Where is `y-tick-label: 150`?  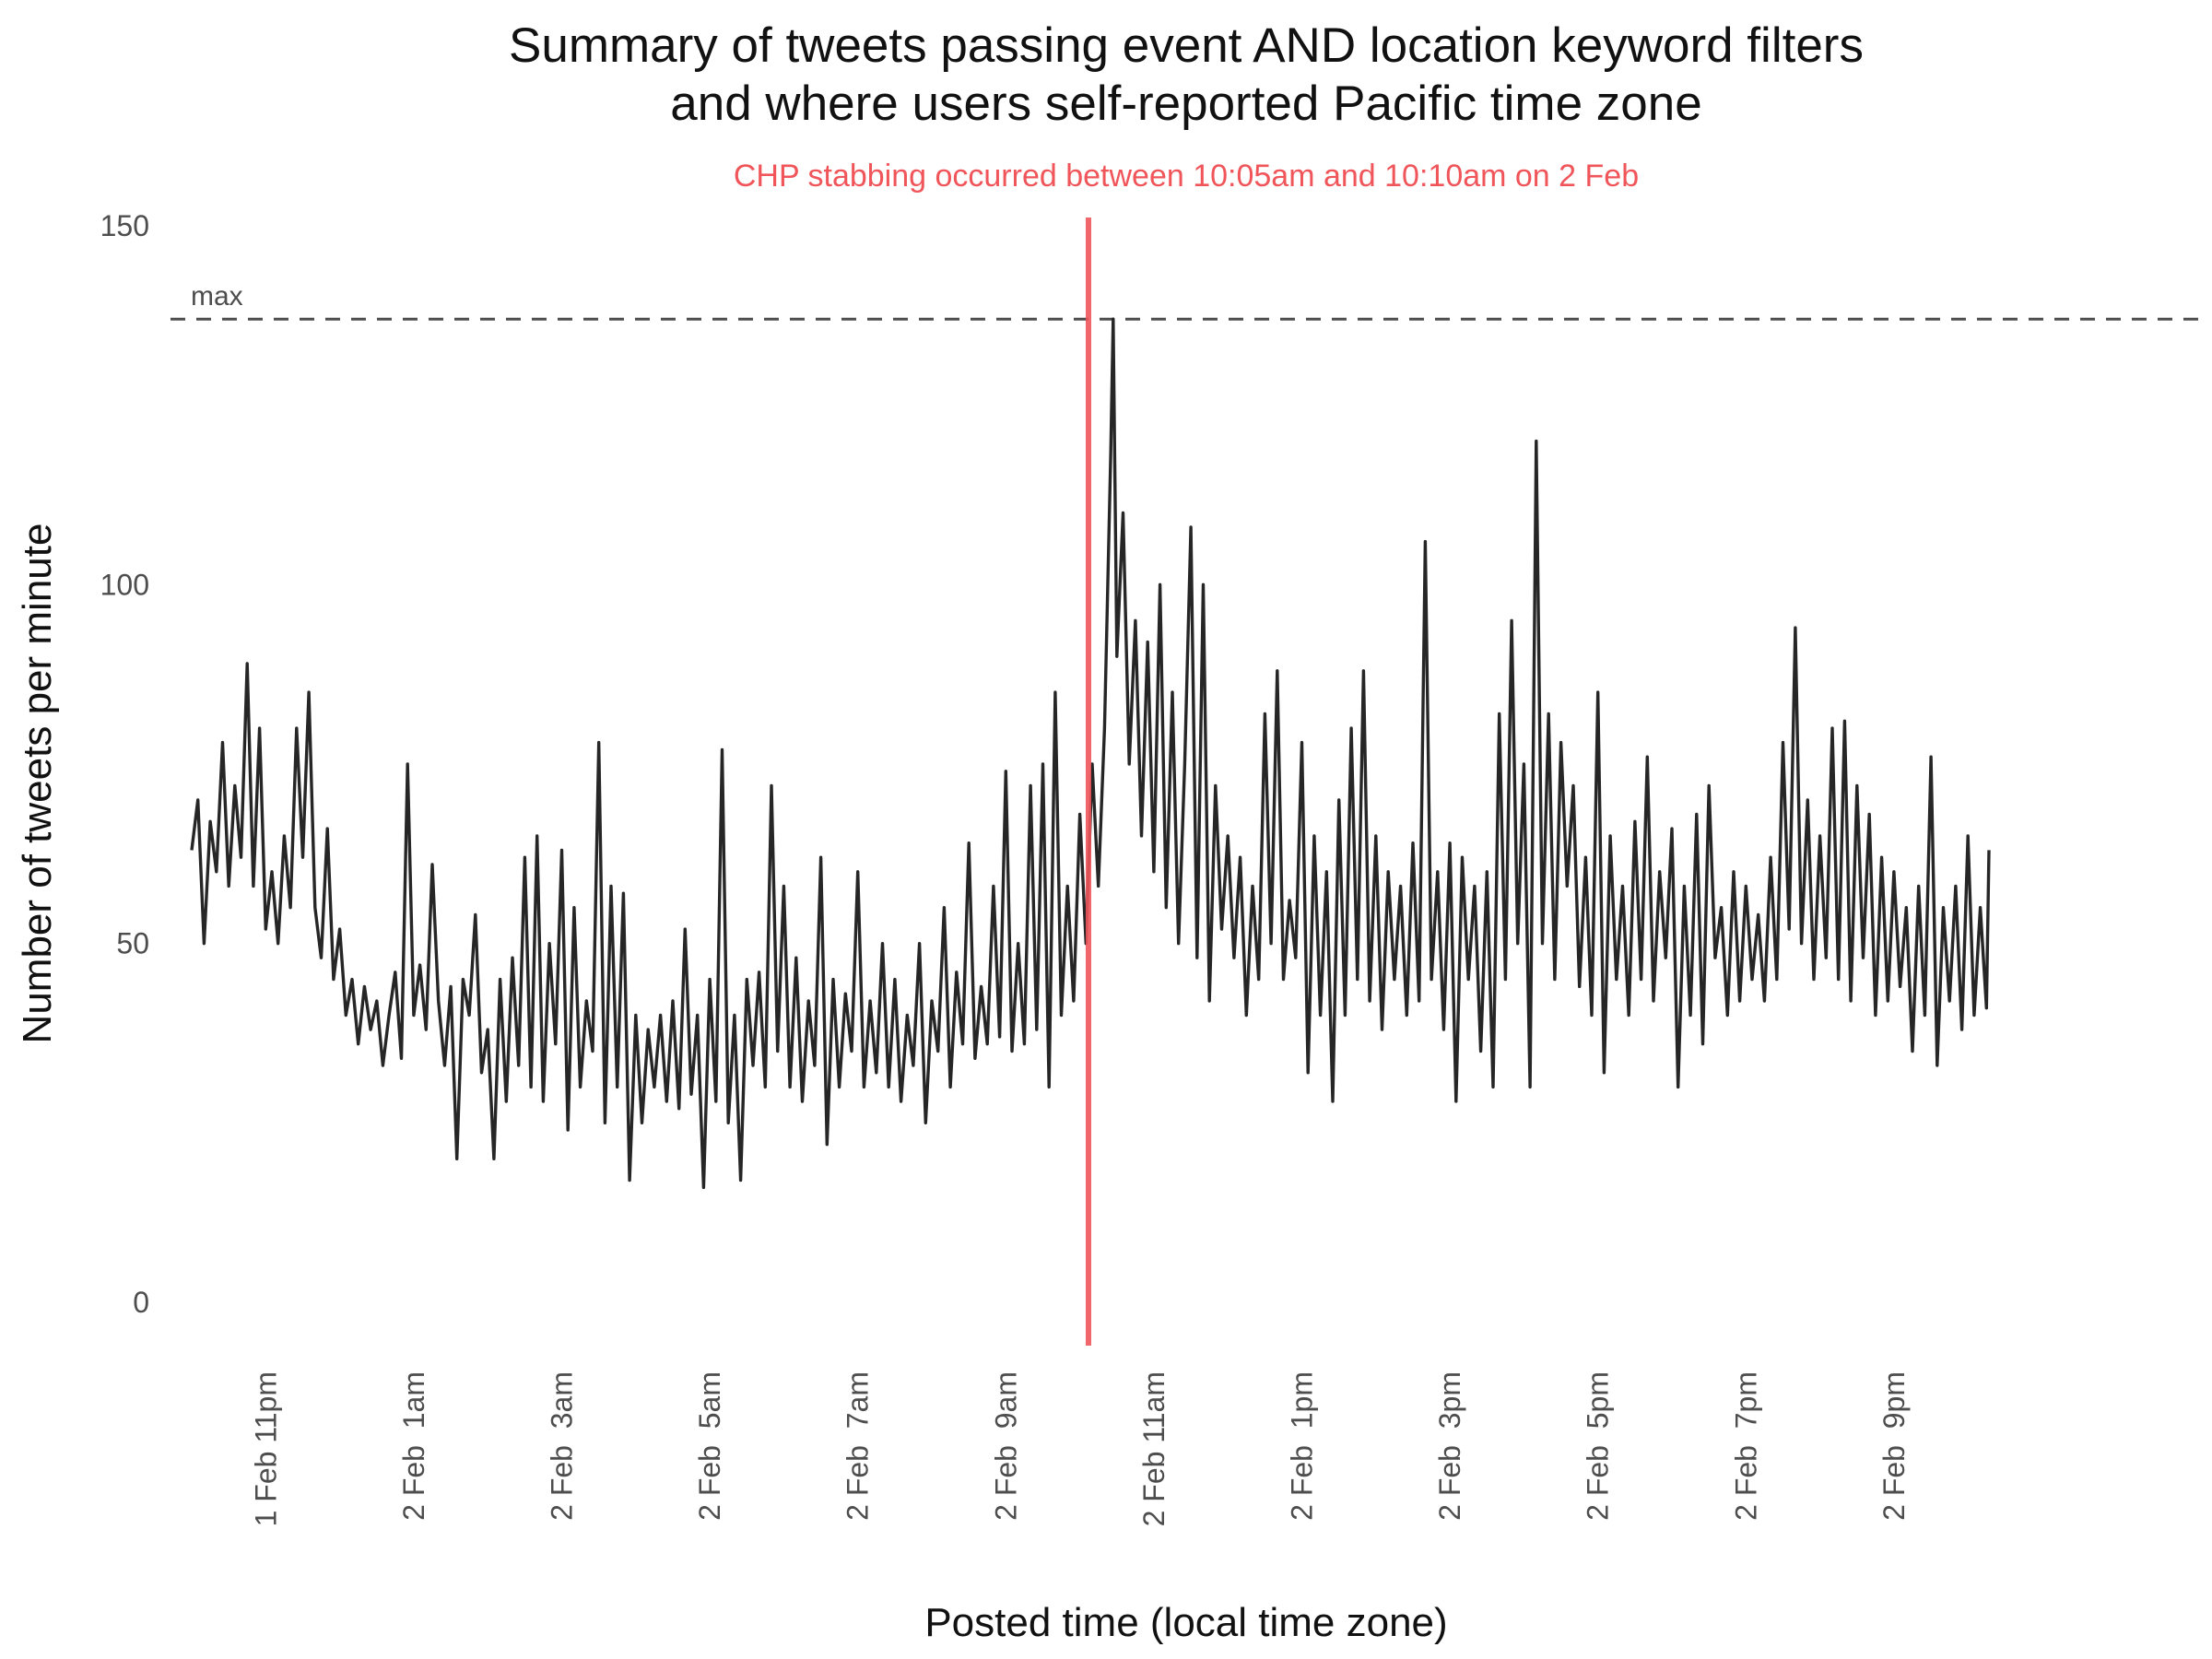 y-tick-label: 150 is located at coordinates (124, 225).